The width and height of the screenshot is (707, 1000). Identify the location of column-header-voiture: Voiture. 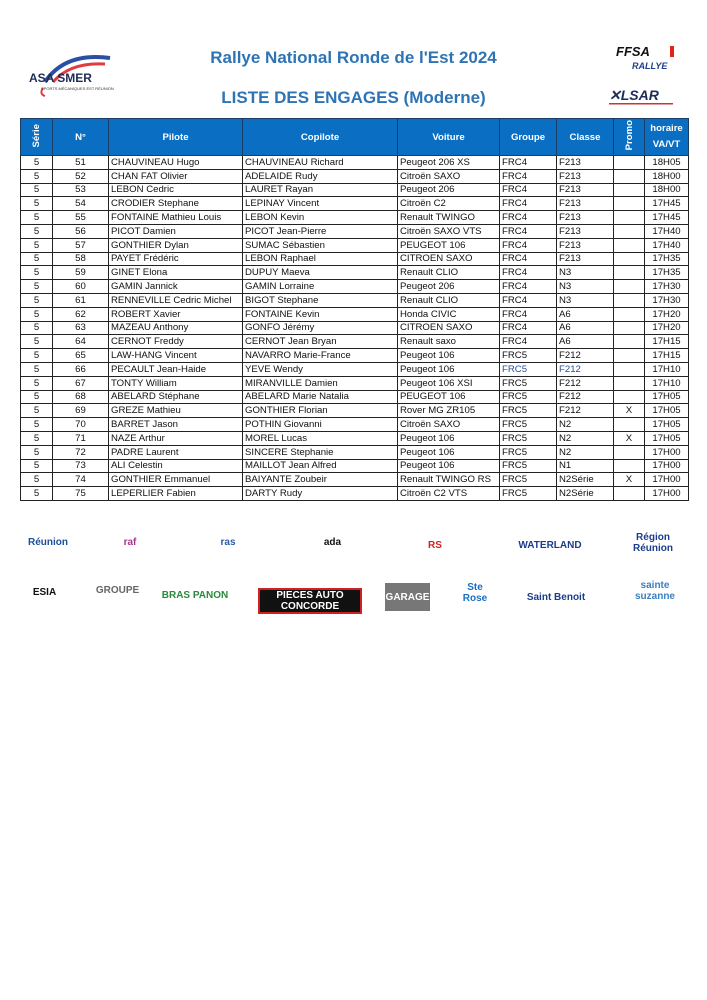
(448, 137).